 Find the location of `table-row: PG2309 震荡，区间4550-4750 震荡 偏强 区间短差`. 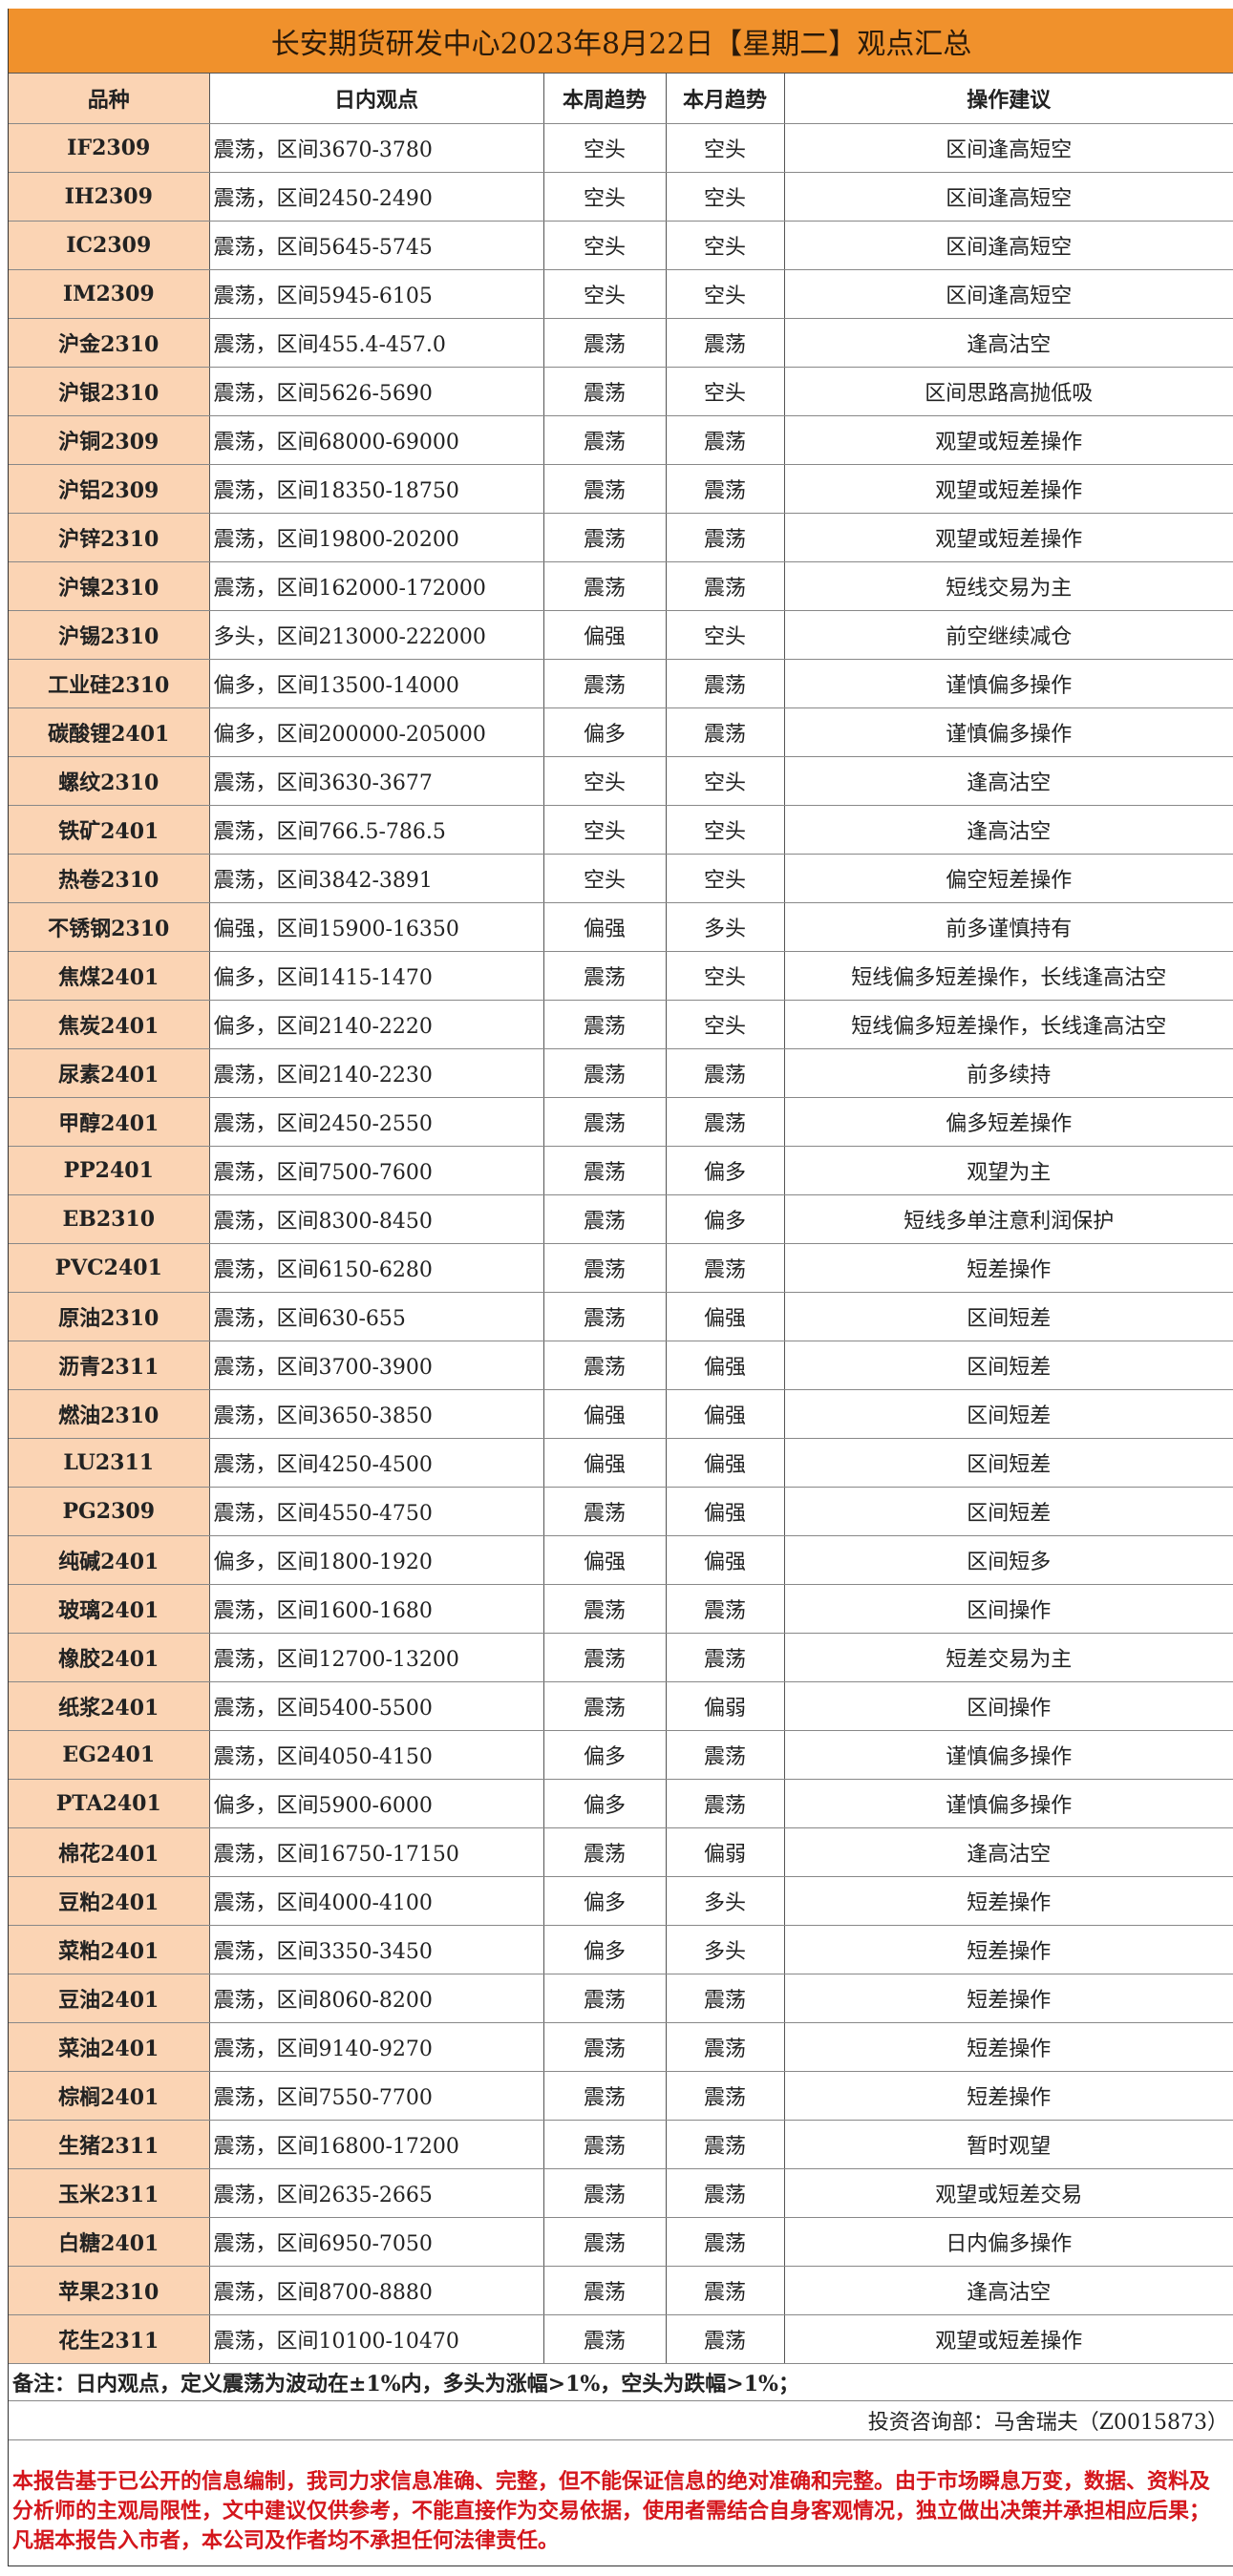

table-row: PG2309 震荡，区间4550-4750 震荡 偏强 区间短差 is located at coordinates (621, 1511).